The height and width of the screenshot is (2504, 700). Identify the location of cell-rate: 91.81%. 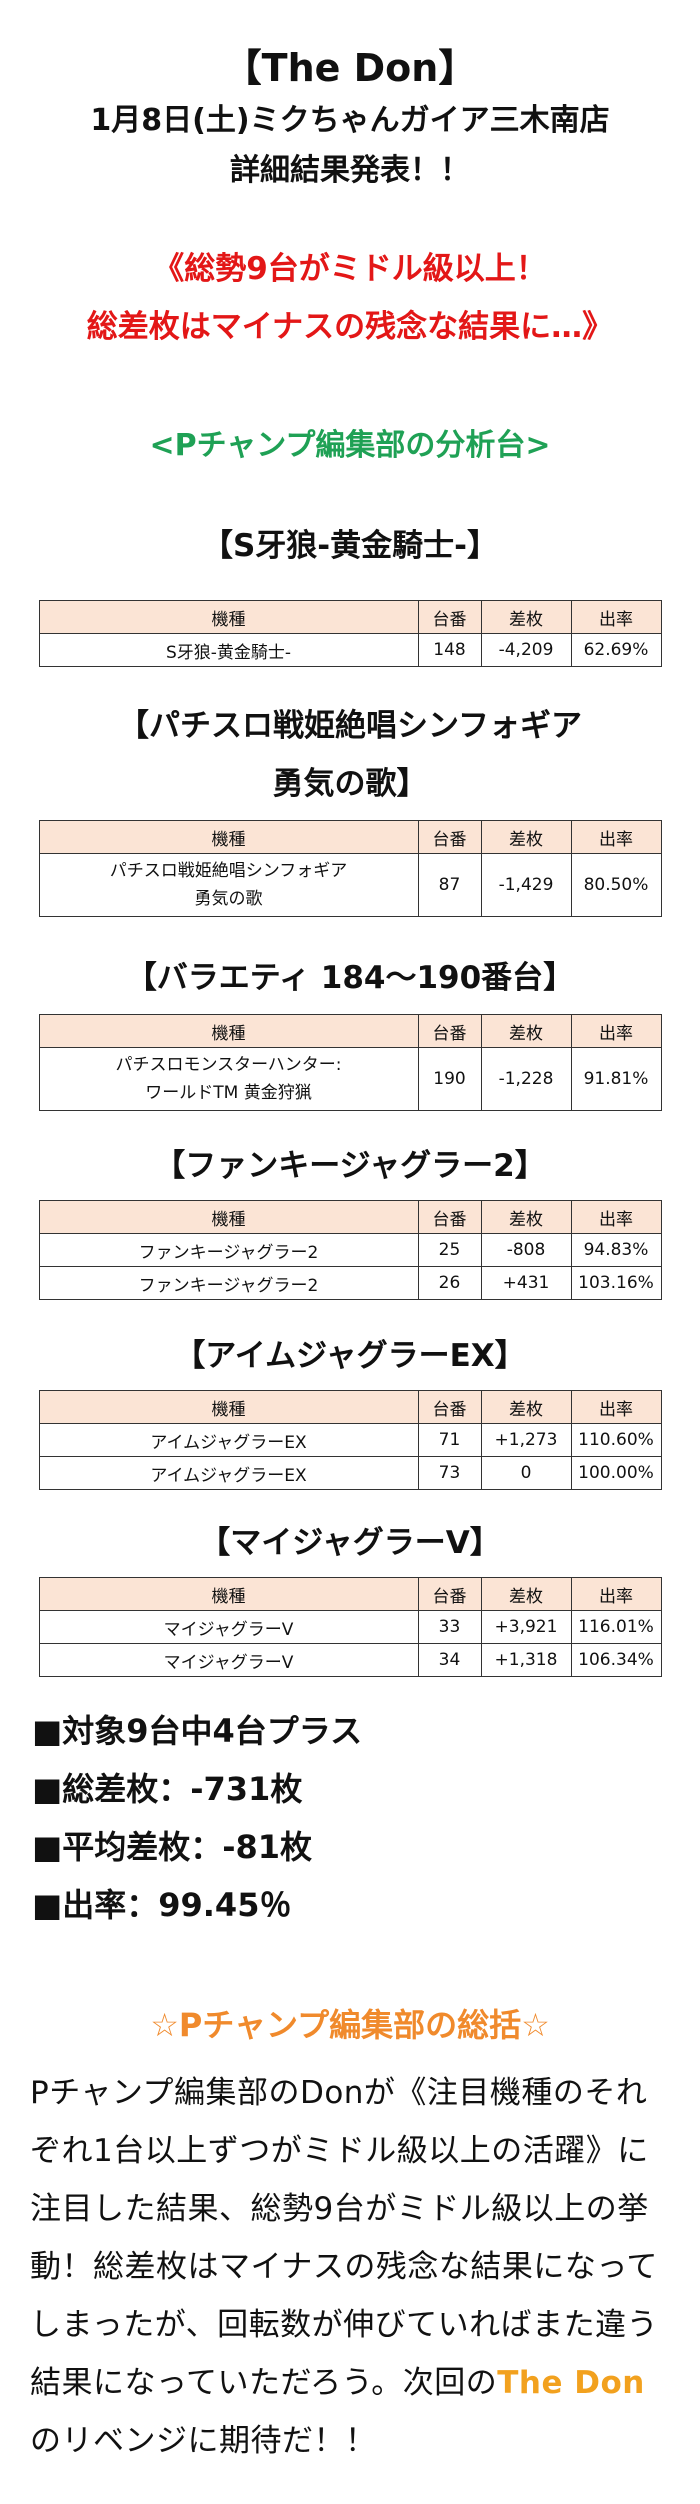
(616, 1079).